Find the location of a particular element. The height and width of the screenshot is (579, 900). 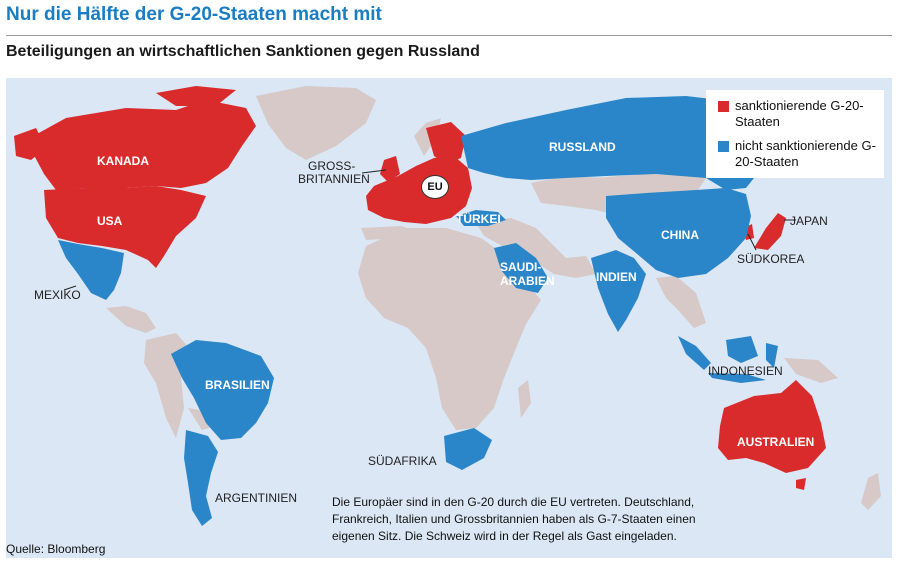

label-argentinien: ARGENTINIEN is located at coordinates (256, 498).